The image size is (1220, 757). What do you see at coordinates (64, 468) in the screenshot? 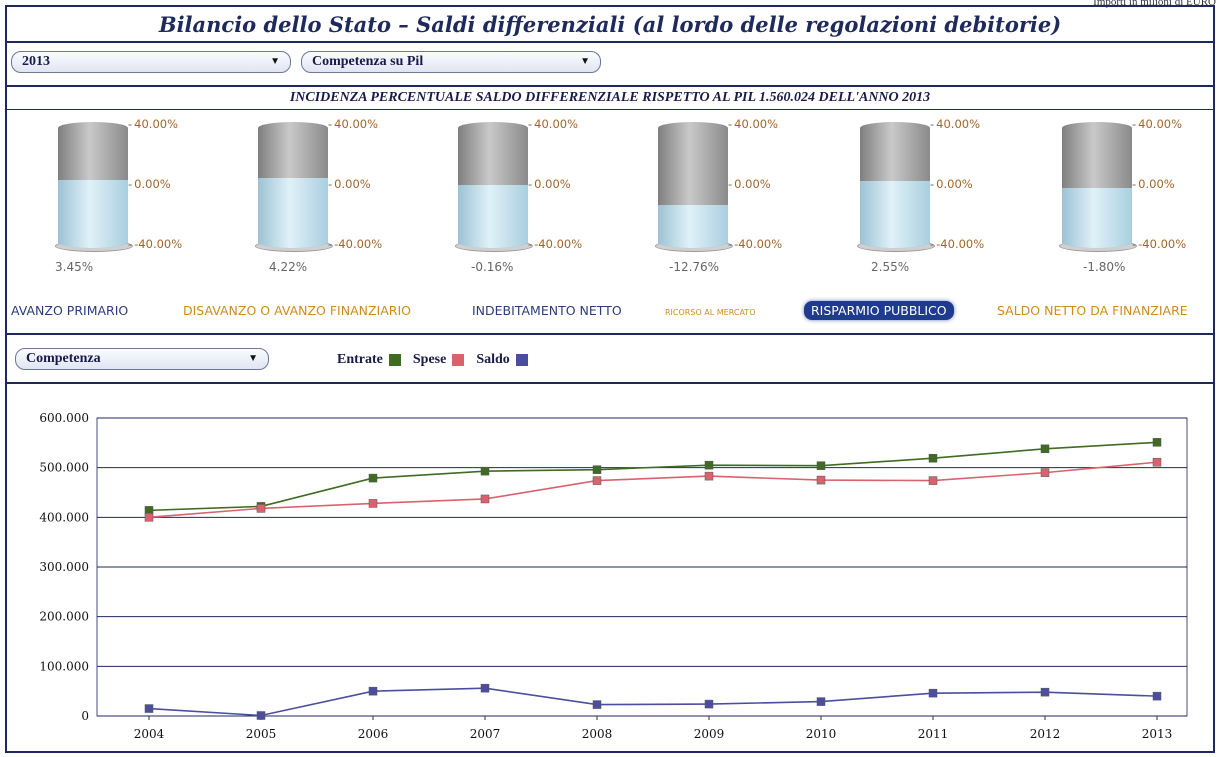
I see `y-tick-label: 500.000` at bounding box center [64, 468].